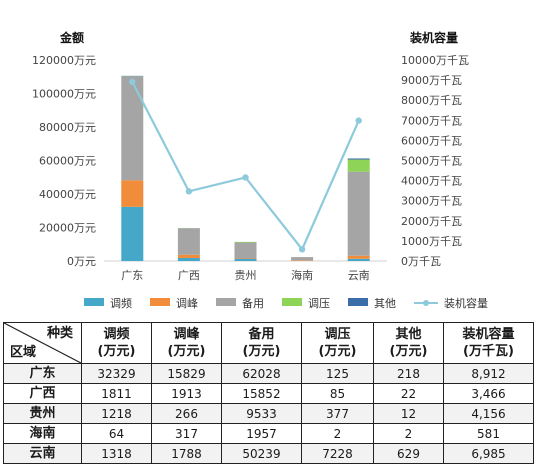 The height and width of the screenshot is (470, 536). I want to click on y2-tick-label: 9000万千瓦, so click(431, 80).